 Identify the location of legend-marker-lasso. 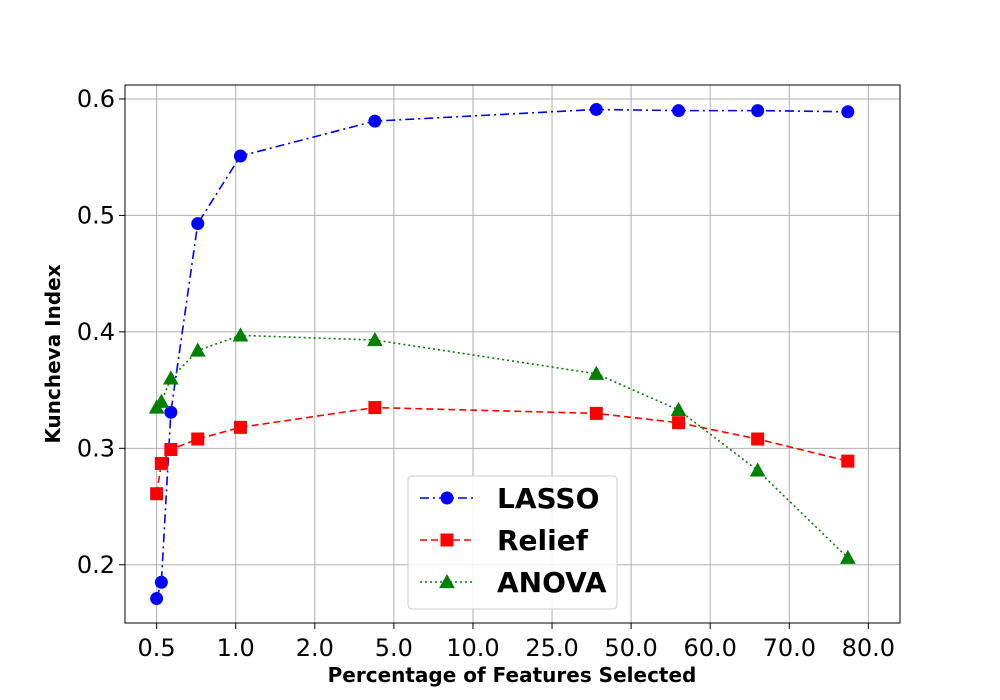
(447, 498).